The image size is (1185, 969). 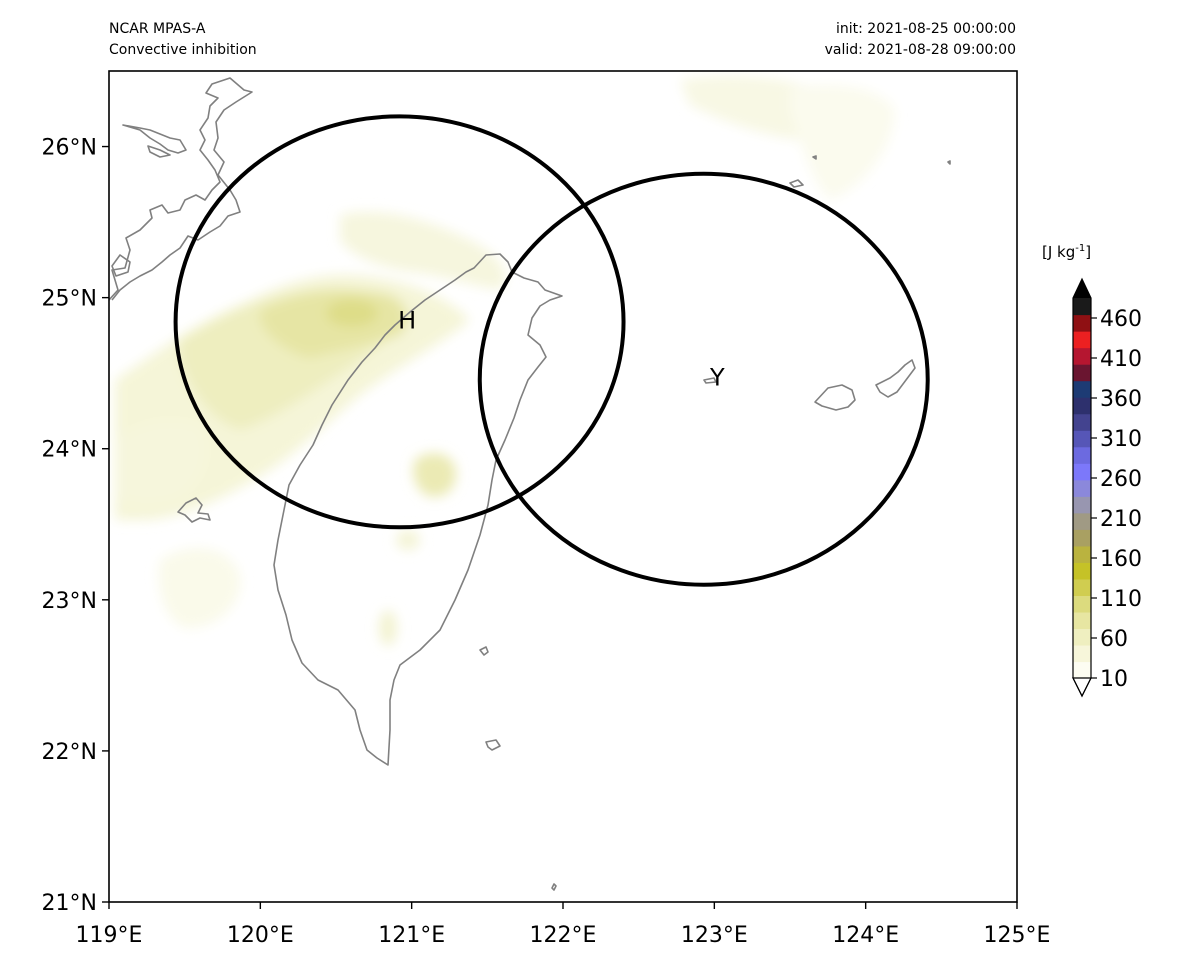 What do you see at coordinates (493, 745) in the screenshot?
I see `orchid-island-coastline` at bounding box center [493, 745].